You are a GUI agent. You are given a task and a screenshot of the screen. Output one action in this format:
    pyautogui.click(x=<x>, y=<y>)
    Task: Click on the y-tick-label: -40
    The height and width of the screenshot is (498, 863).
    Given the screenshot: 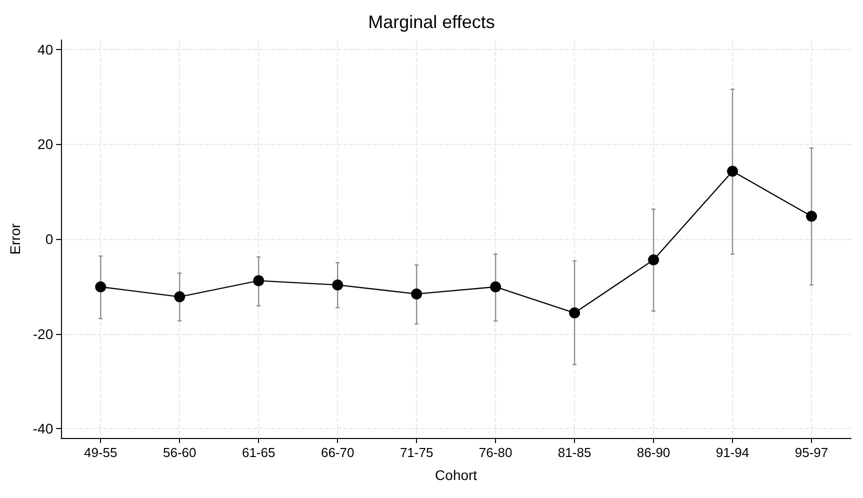 What is the action you would take?
    pyautogui.click(x=43, y=428)
    